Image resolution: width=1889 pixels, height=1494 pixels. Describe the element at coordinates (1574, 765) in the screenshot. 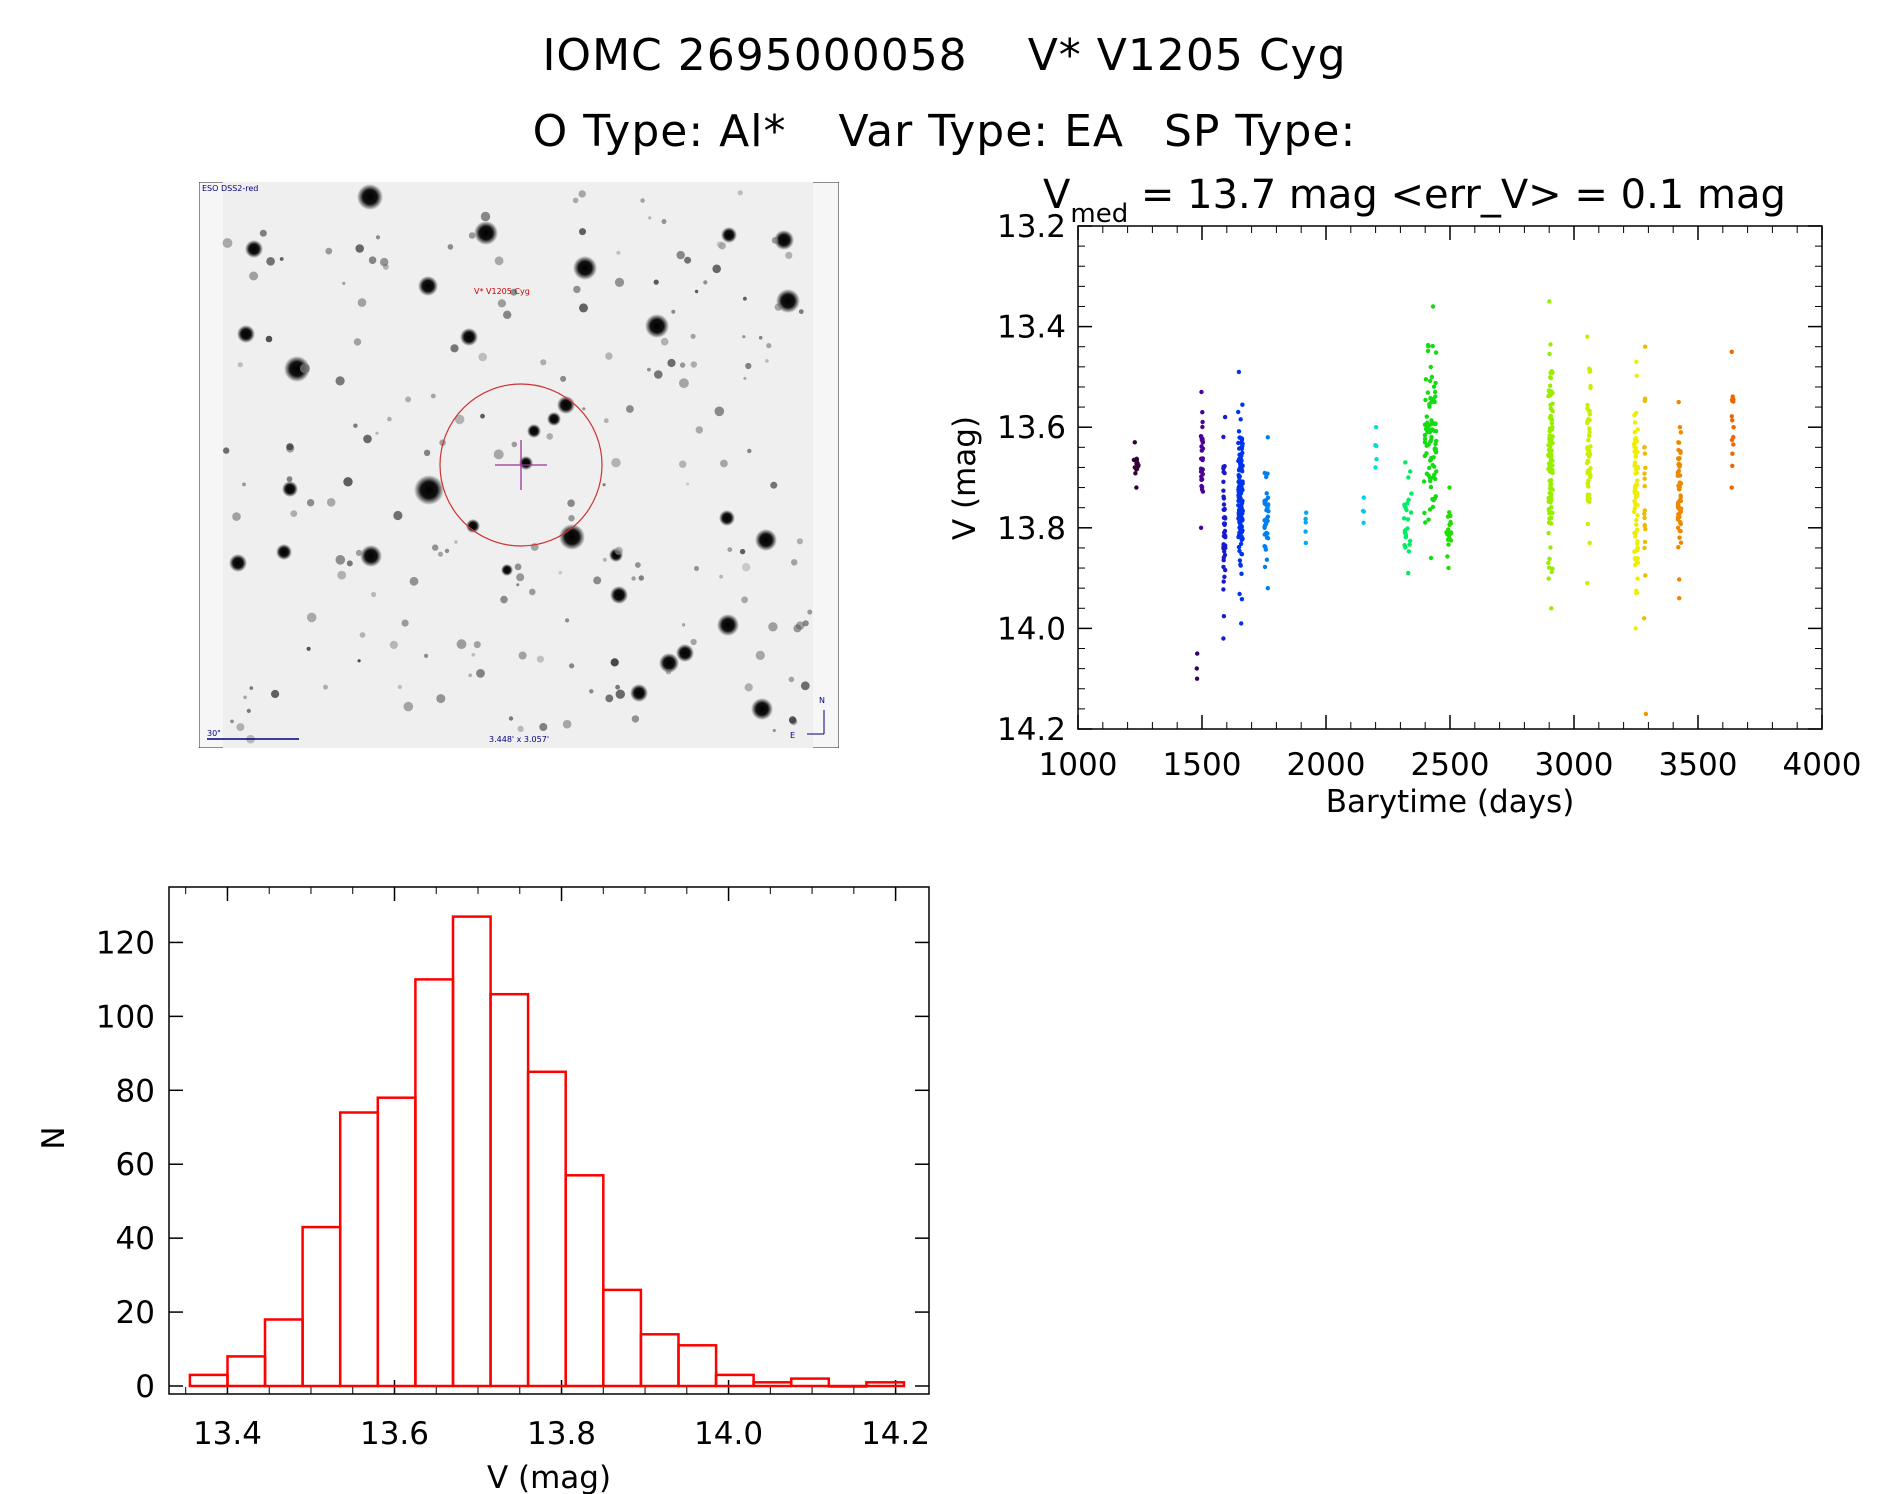

I see `x-tick-label: 3000` at that location.